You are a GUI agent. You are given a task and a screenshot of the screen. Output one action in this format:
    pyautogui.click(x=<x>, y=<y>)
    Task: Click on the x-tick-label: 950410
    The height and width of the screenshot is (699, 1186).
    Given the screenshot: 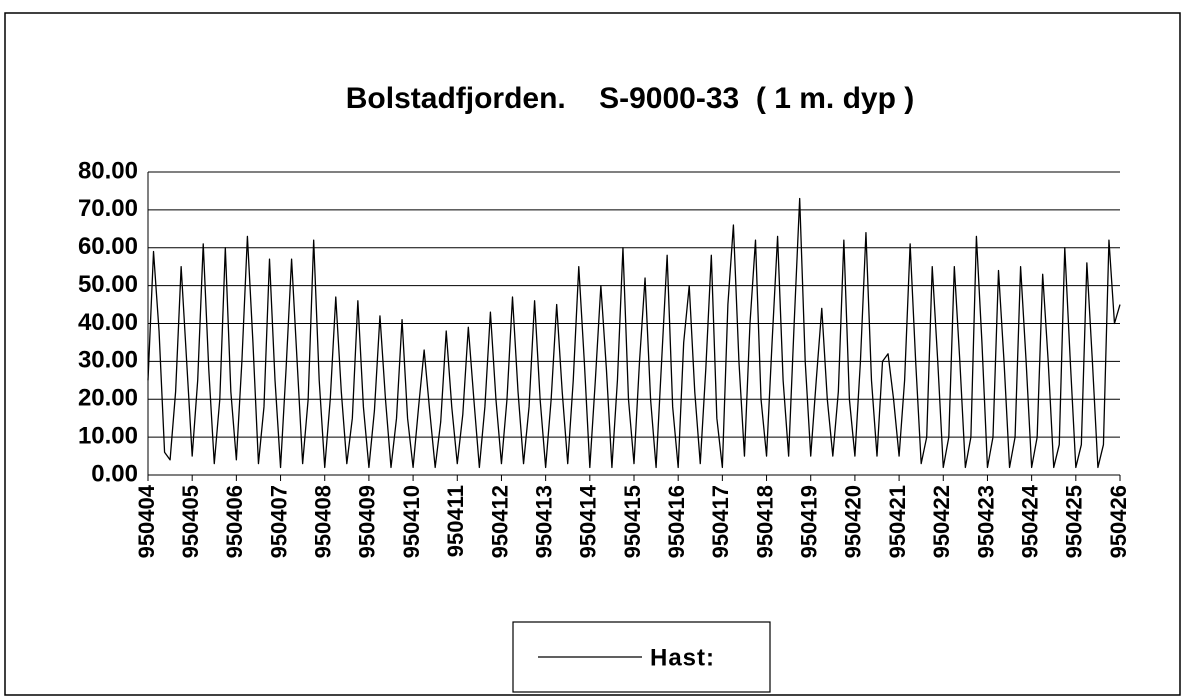 What is the action you would take?
    pyautogui.click(x=411, y=521)
    